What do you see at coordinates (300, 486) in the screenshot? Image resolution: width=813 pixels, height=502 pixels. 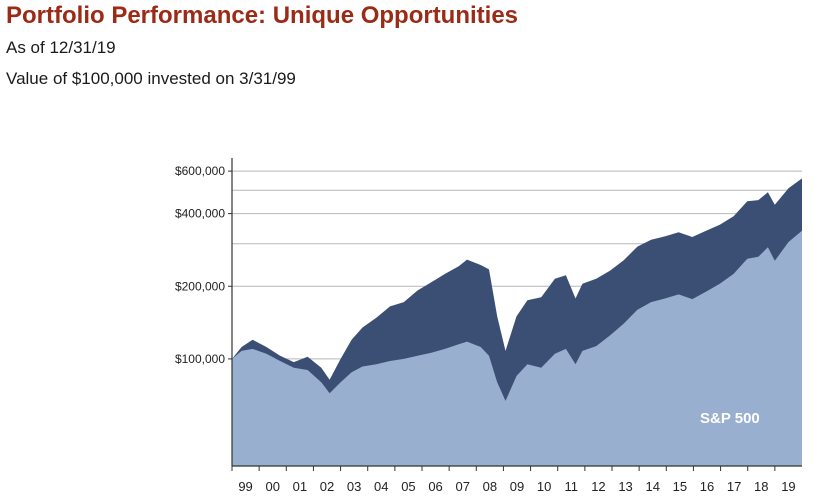 I see `x-tick-label: 01` at bounding box center [300, 486].